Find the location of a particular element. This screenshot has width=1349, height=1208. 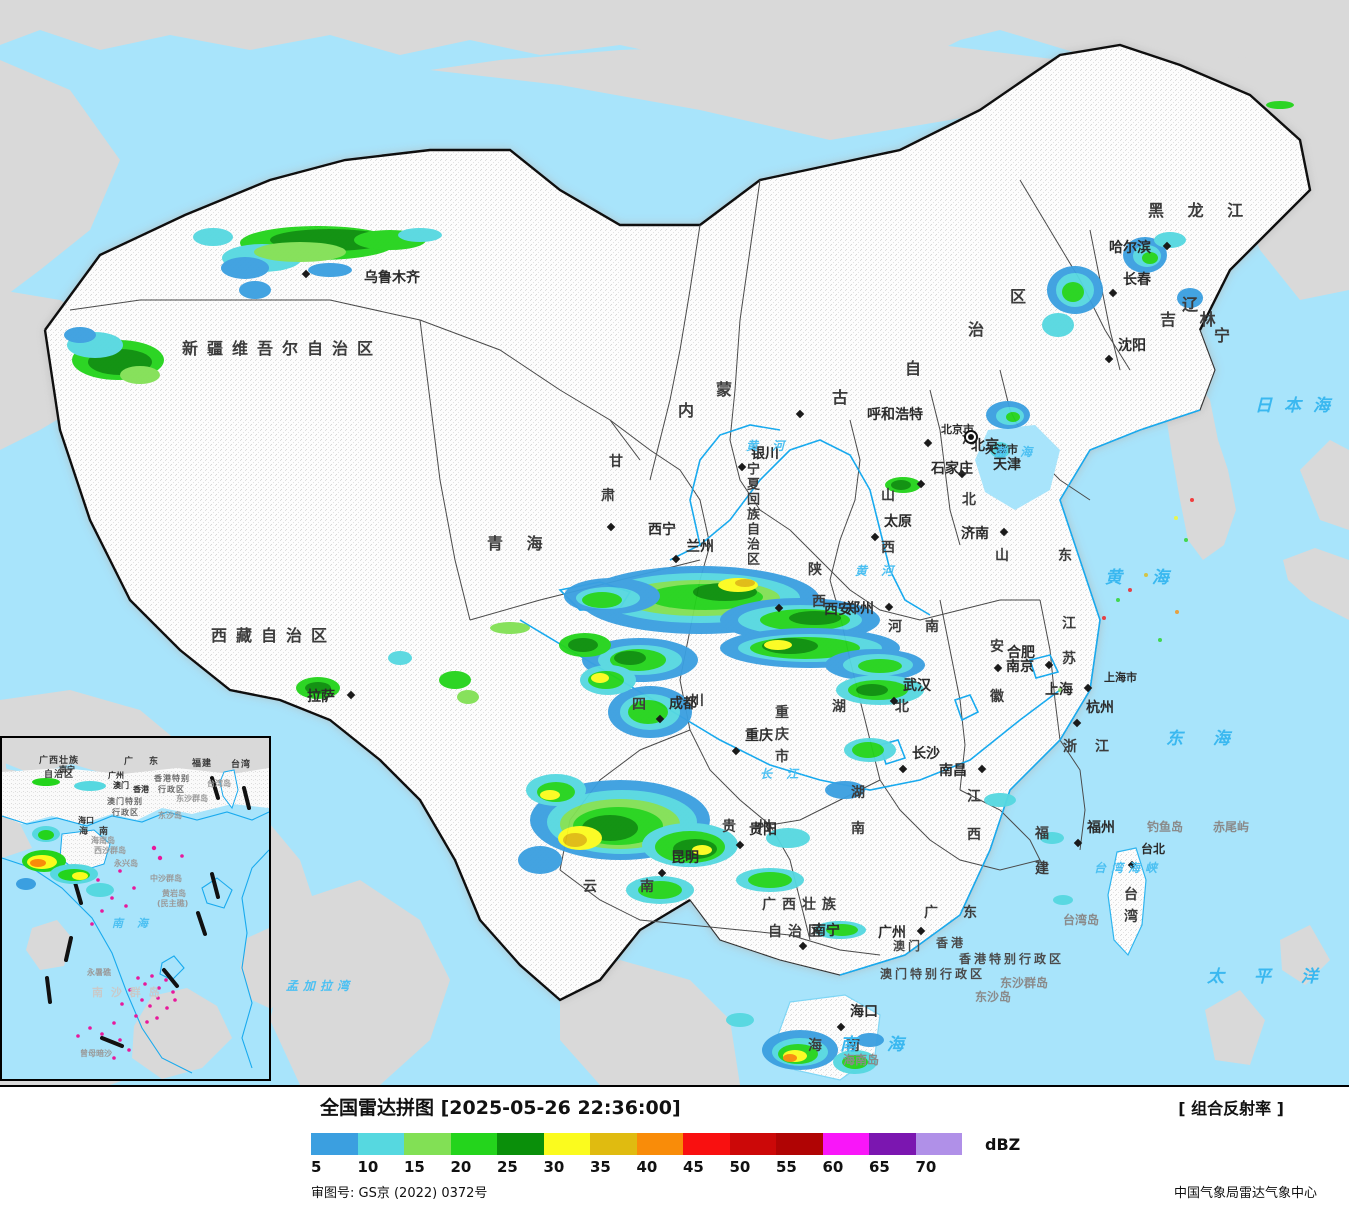

city-label: 北京 is located at coordinates (985, 446).